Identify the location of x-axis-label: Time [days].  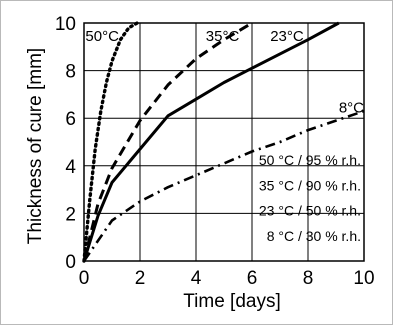
(232, 301).